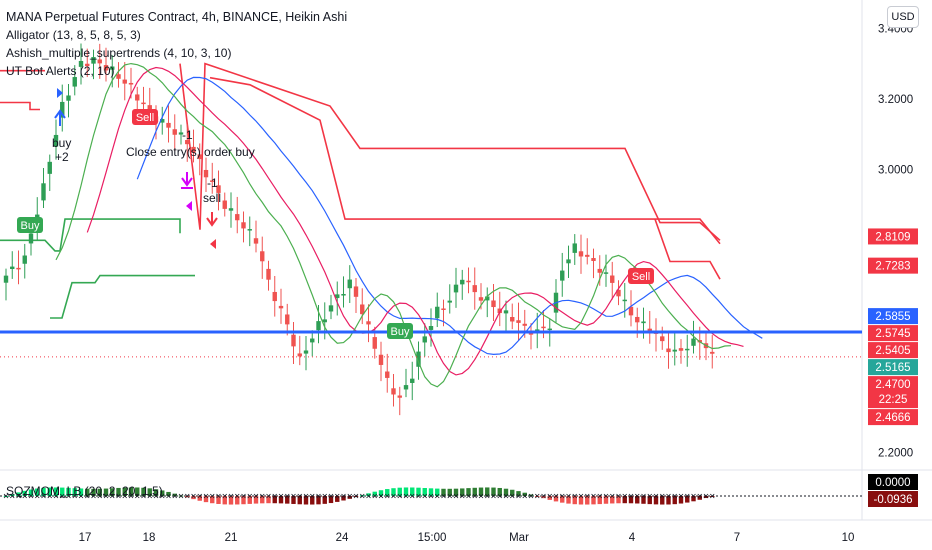 Image resolution: width=932 pixels, height=550 pixels. I want to click on price-label: 2.5855, so click(892, 317).